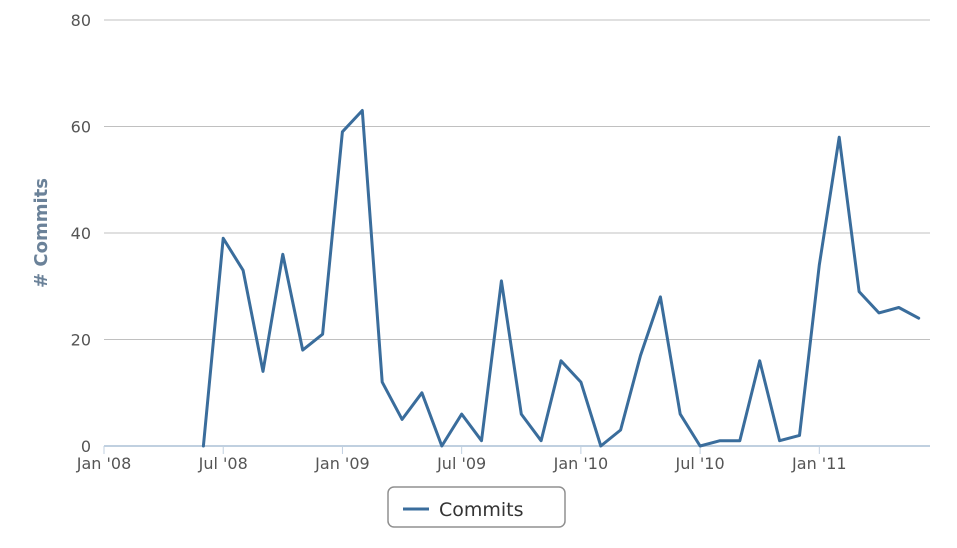 The width and height of the screenshot is (957, 548). I want to click on x-tick-label: Jan '11, so click(819, 463).